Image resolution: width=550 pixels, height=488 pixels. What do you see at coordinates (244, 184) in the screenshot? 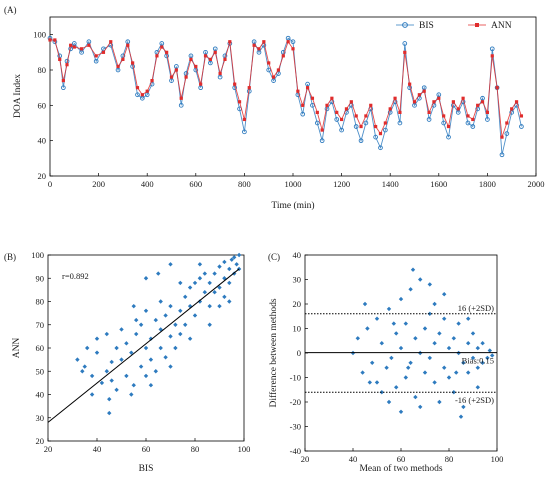
I see `x-tick-label: 800` at bounding box center [244, 184].